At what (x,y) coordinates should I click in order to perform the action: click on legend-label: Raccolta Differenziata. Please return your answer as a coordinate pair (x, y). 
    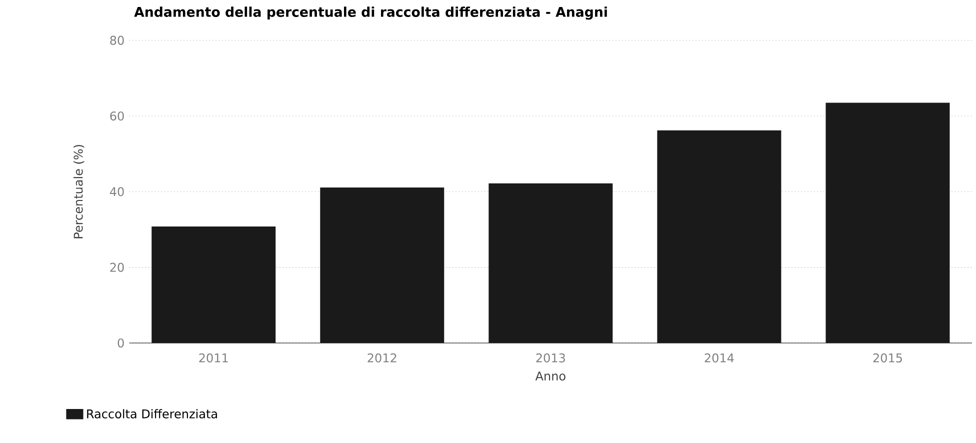
    Looking at the image, I should click on (152, 413).